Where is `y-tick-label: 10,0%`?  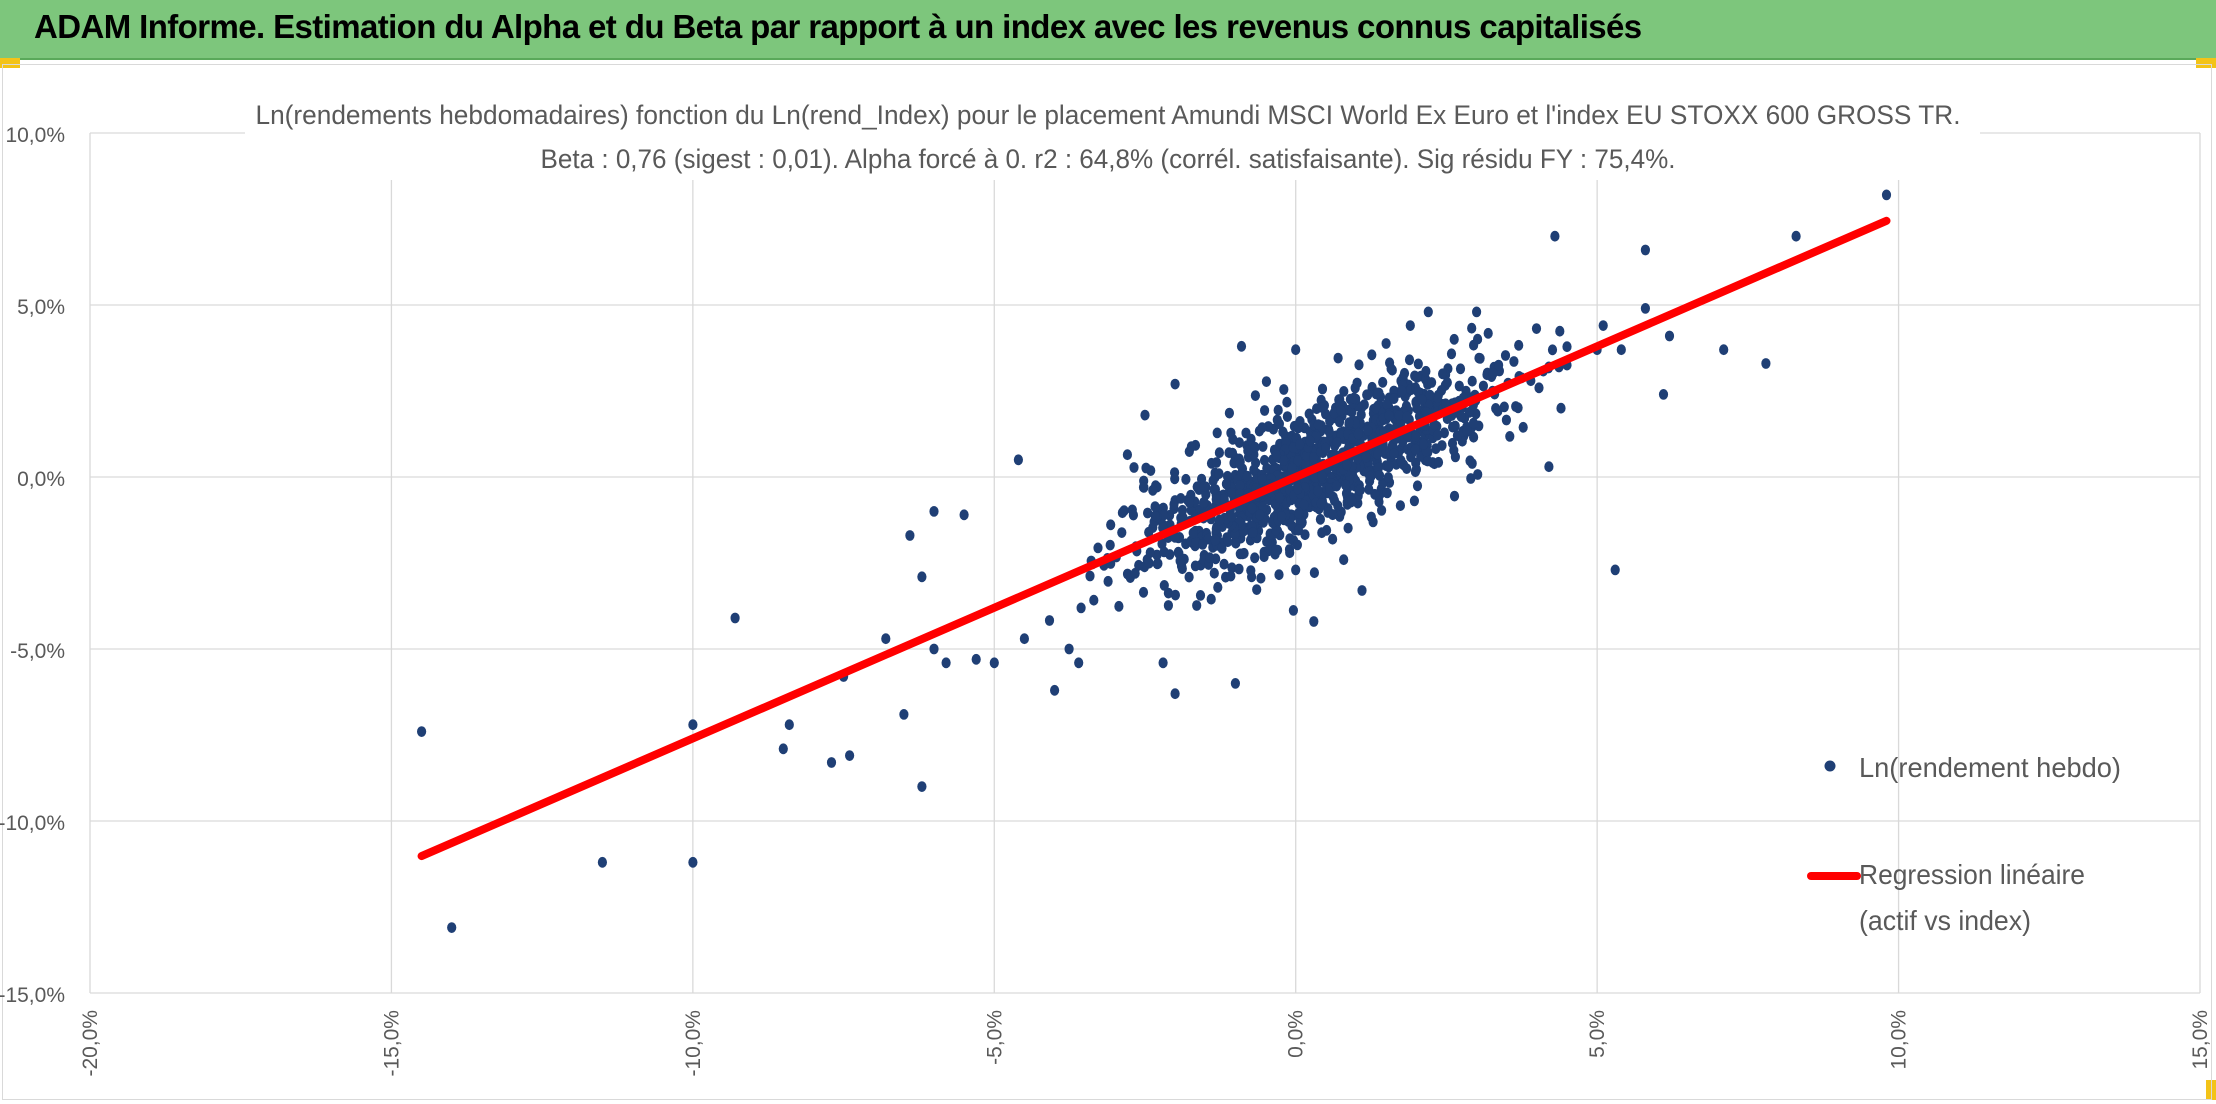
y-tick-label: 10,0% is located at coordinates (35, 135).